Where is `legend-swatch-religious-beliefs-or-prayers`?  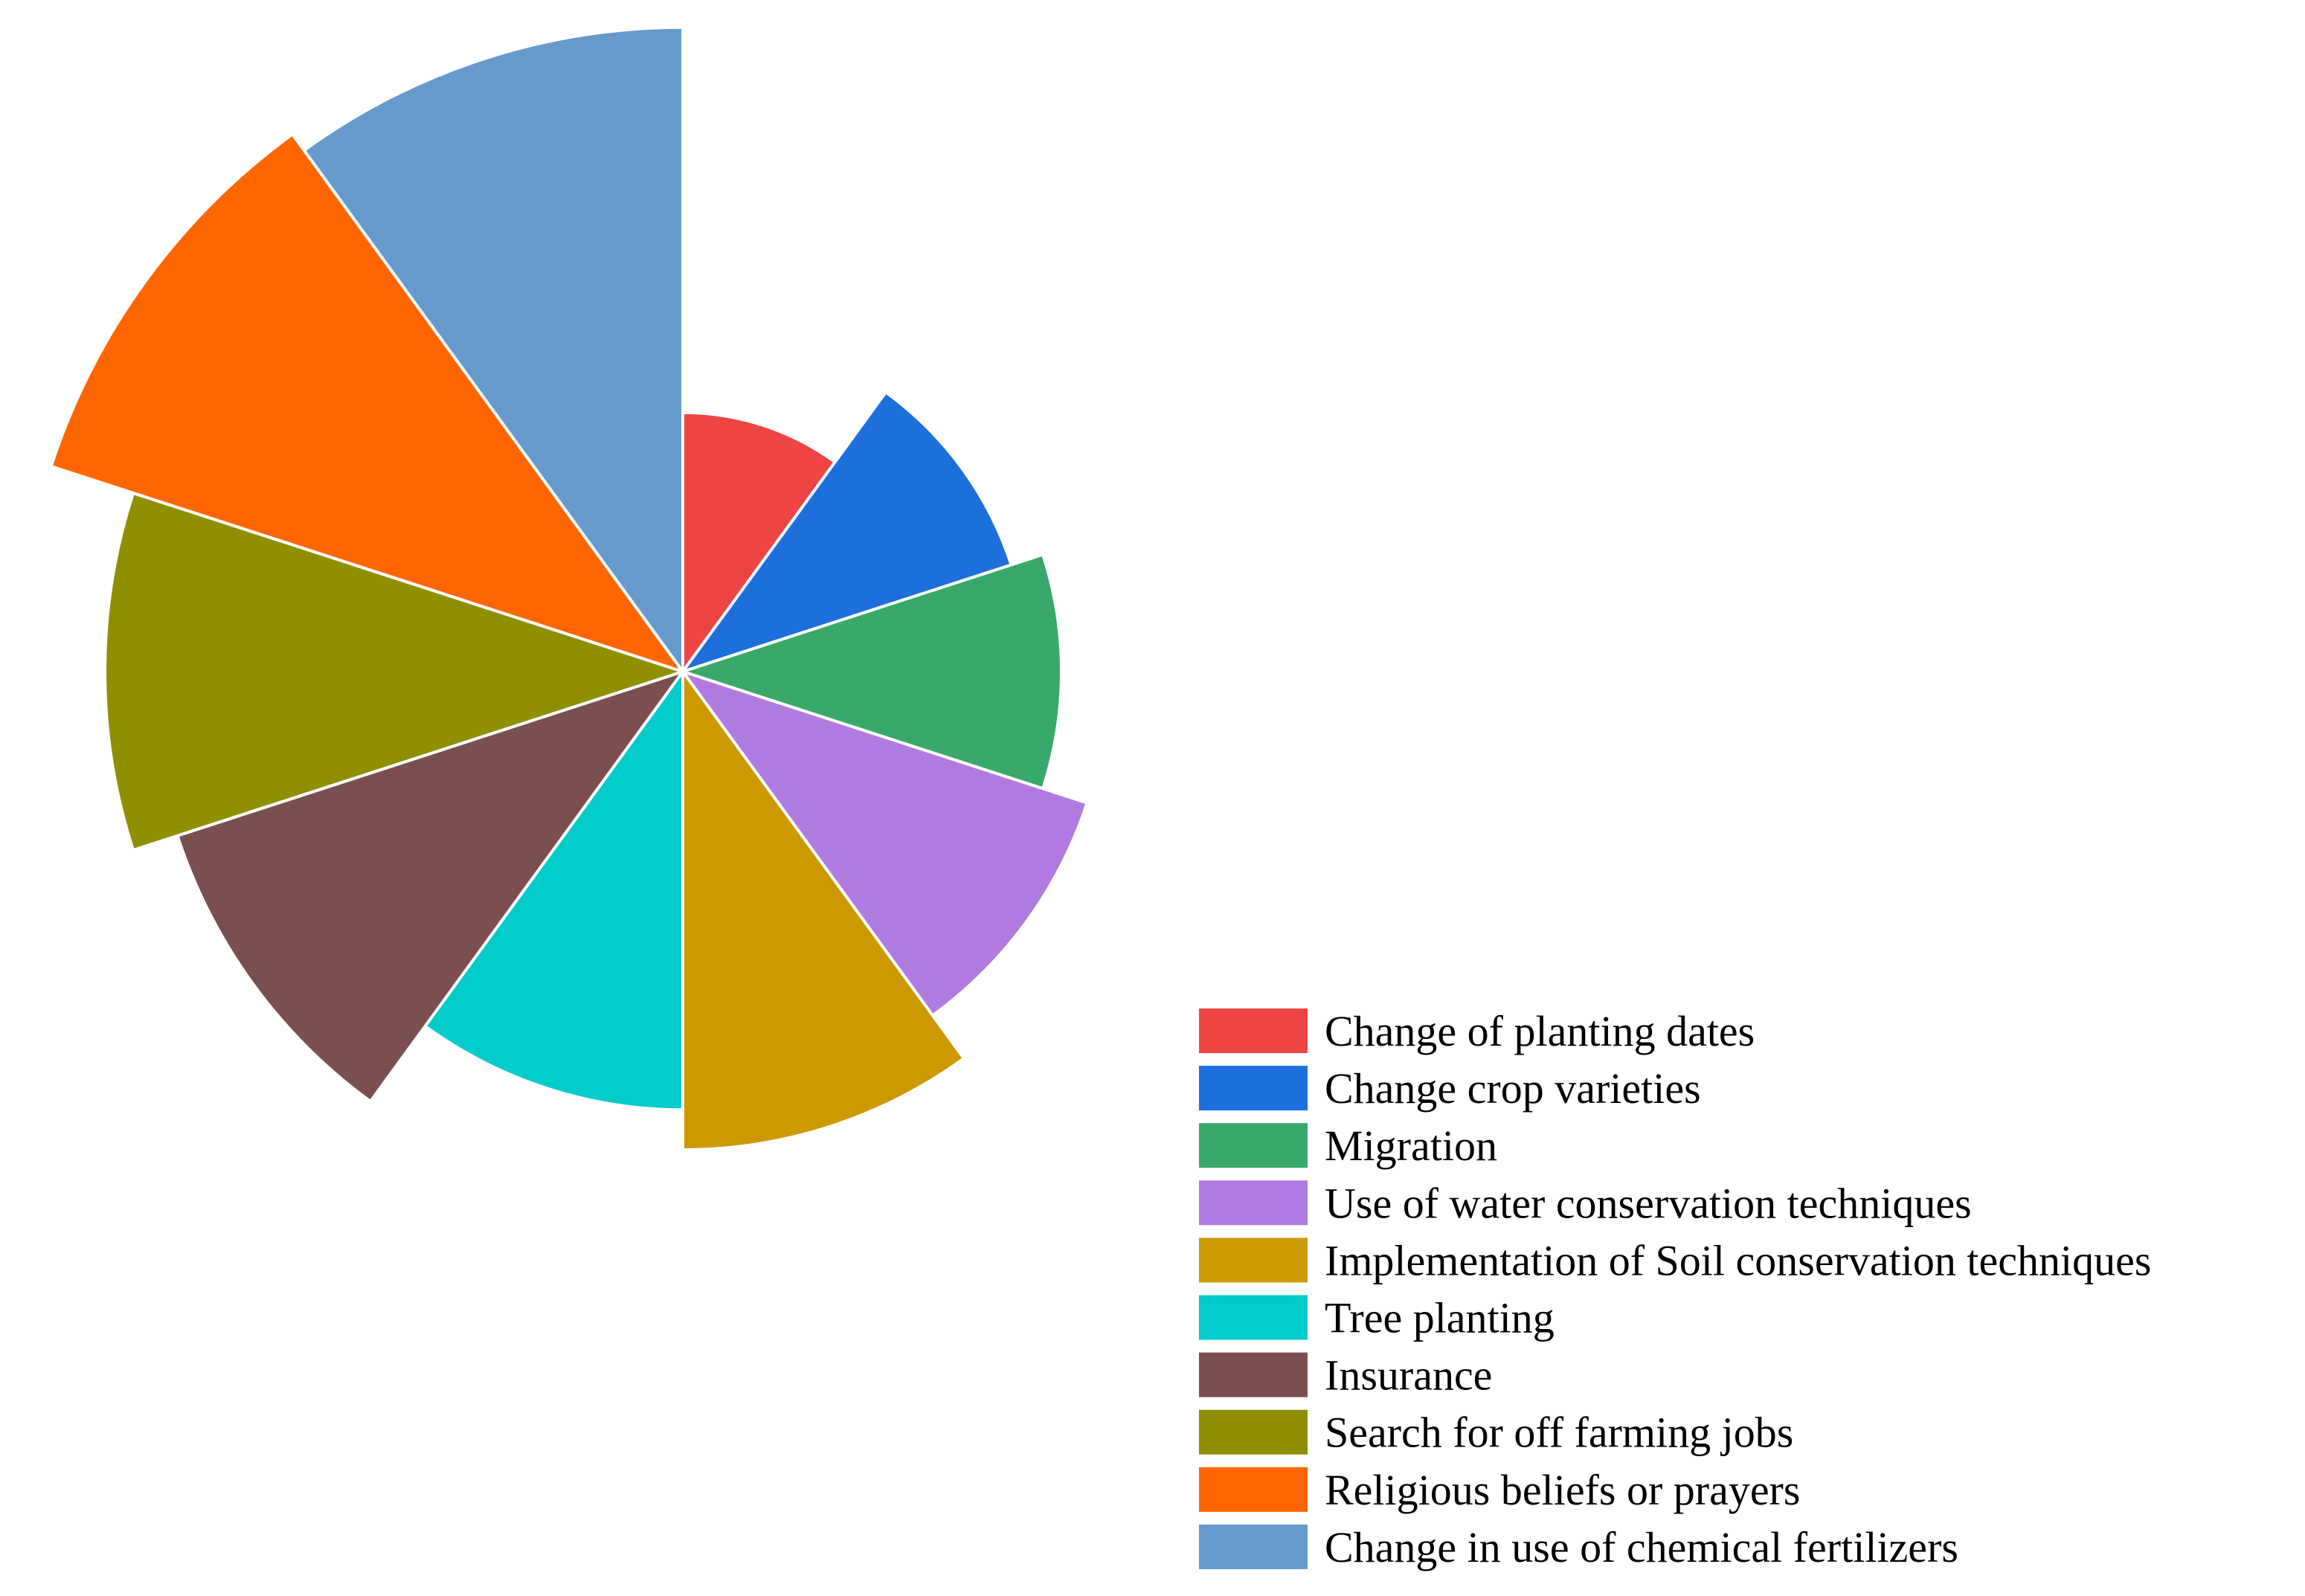
legend-swatch-religious-beliefs-or-prayers is located at coordinates (1253, 1489).